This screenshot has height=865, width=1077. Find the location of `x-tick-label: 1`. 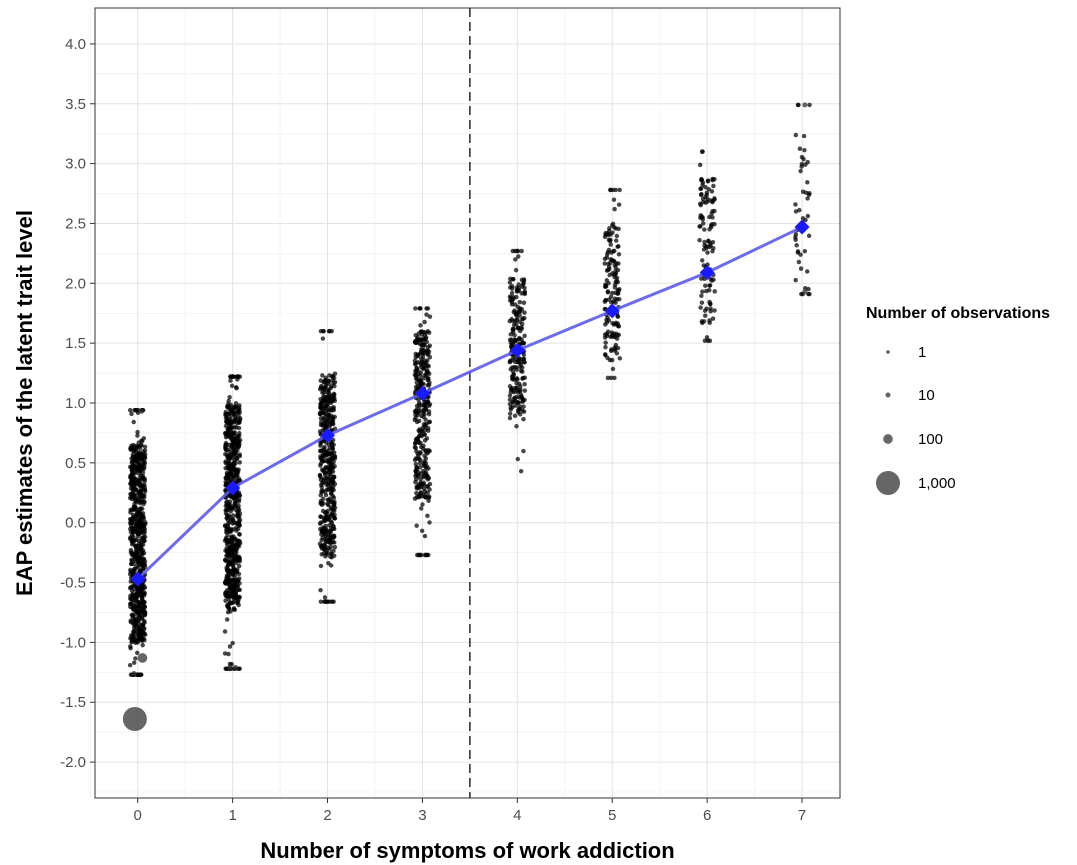

x-tick-label: 1 is located at coordinates (232, 815).